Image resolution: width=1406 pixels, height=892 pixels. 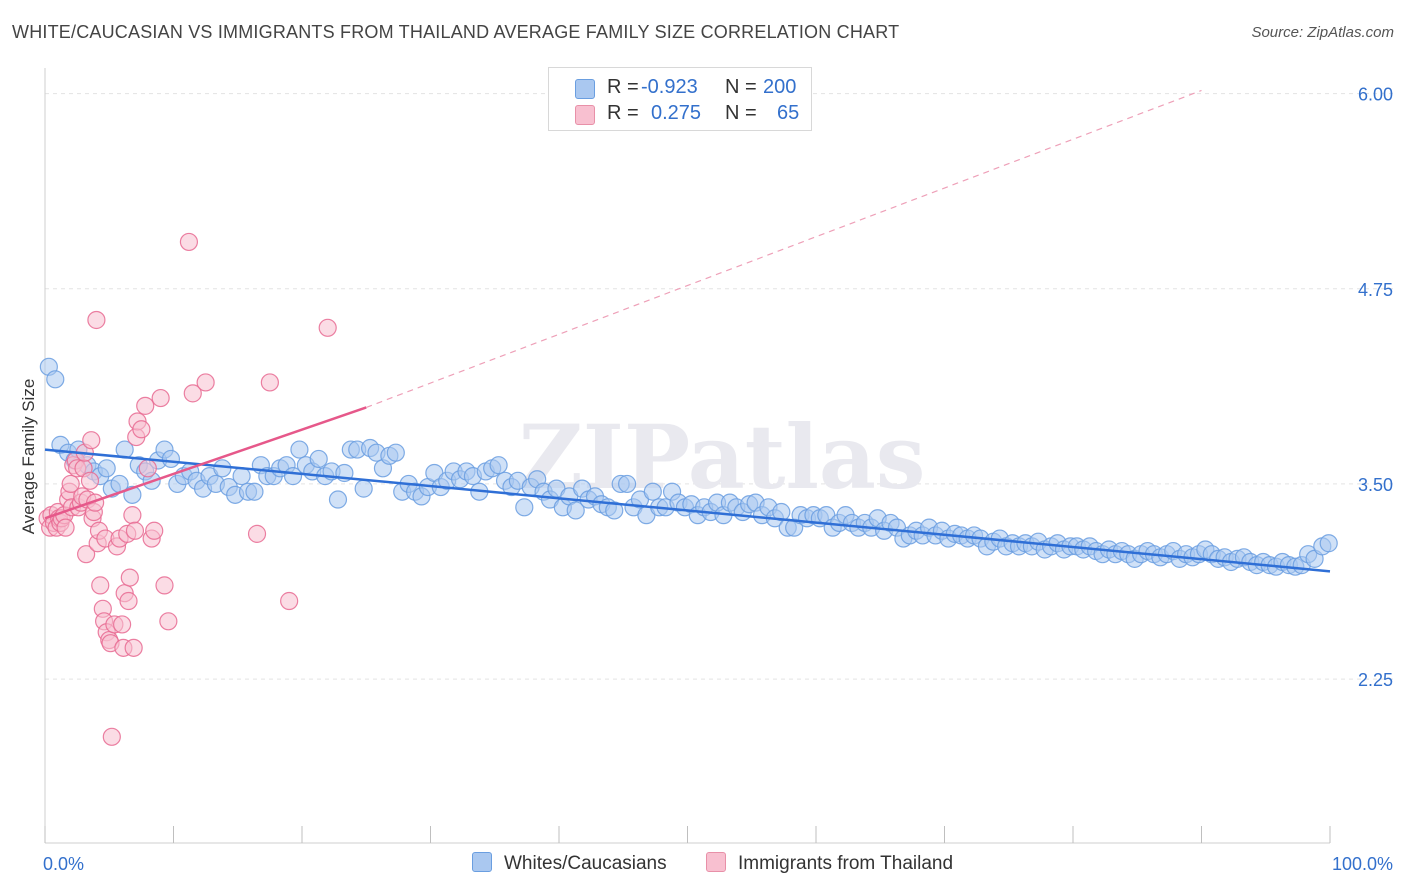 What do you see at coordinates (676, 113) in the screenshot?
I see `legend-r-value: 0.275` at bounding box center [676, 113].